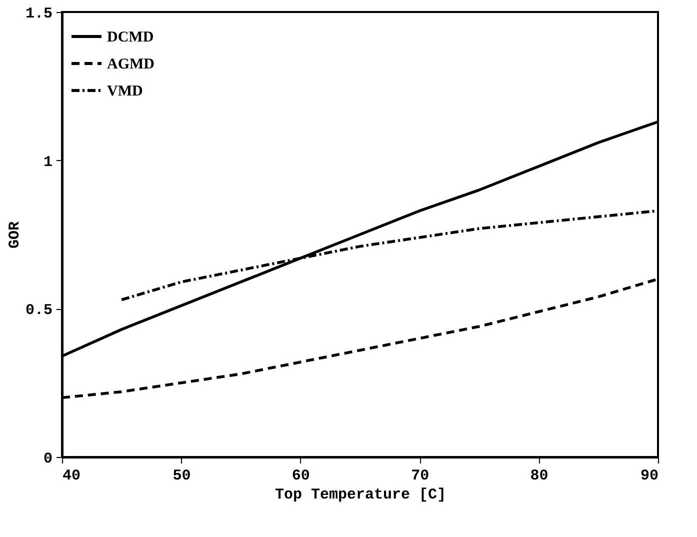 This screenshot has height=537, width=697. Describe the element at coordinates (125, 92) in the screenshot. I see `legend-label: VMD` at that location.